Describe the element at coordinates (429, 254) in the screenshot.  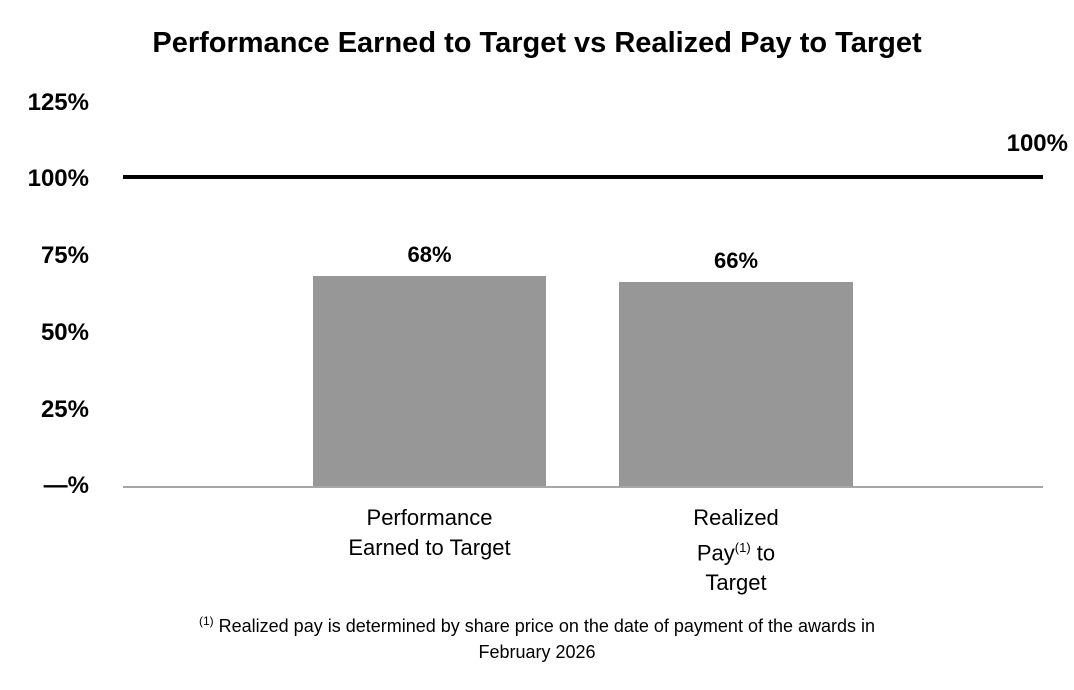
I see `bar-value-label-performance-earned: 68%` at that location.